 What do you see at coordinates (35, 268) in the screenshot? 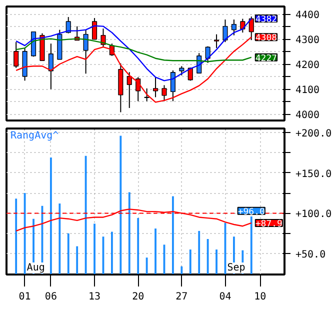
I see `annotation: Aug` at bounding box center [35, 268].